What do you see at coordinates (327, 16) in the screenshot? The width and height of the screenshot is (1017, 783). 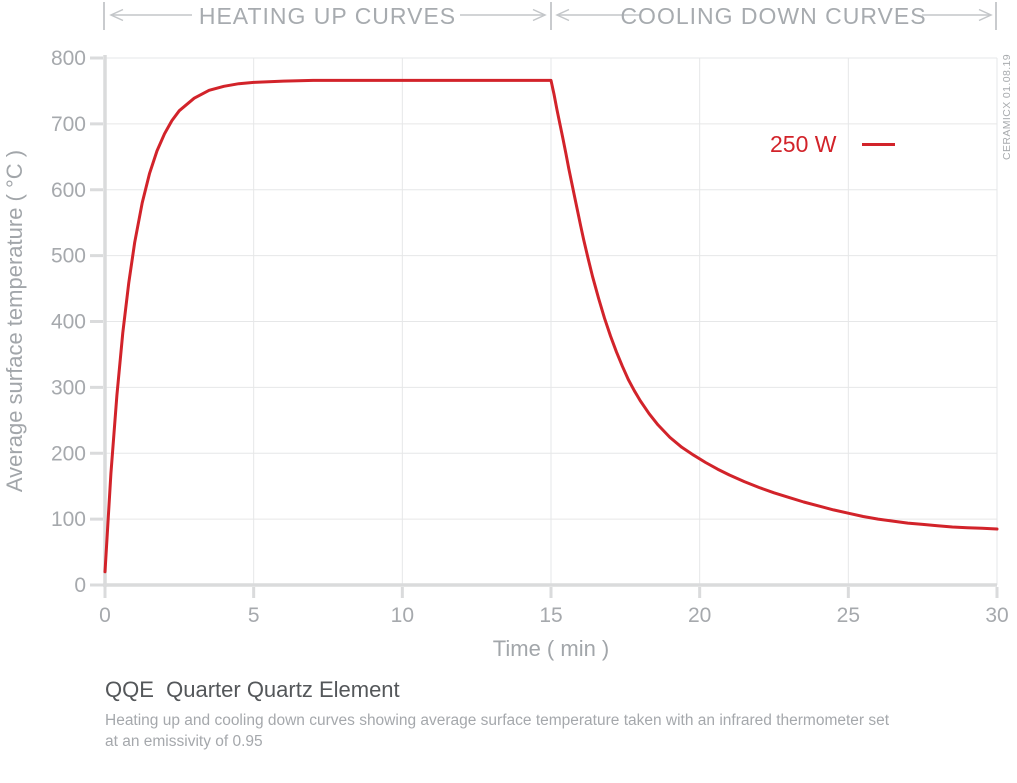 I see `heating-section-title: HEATING UP CURVES` at bounding box center [327, 16].